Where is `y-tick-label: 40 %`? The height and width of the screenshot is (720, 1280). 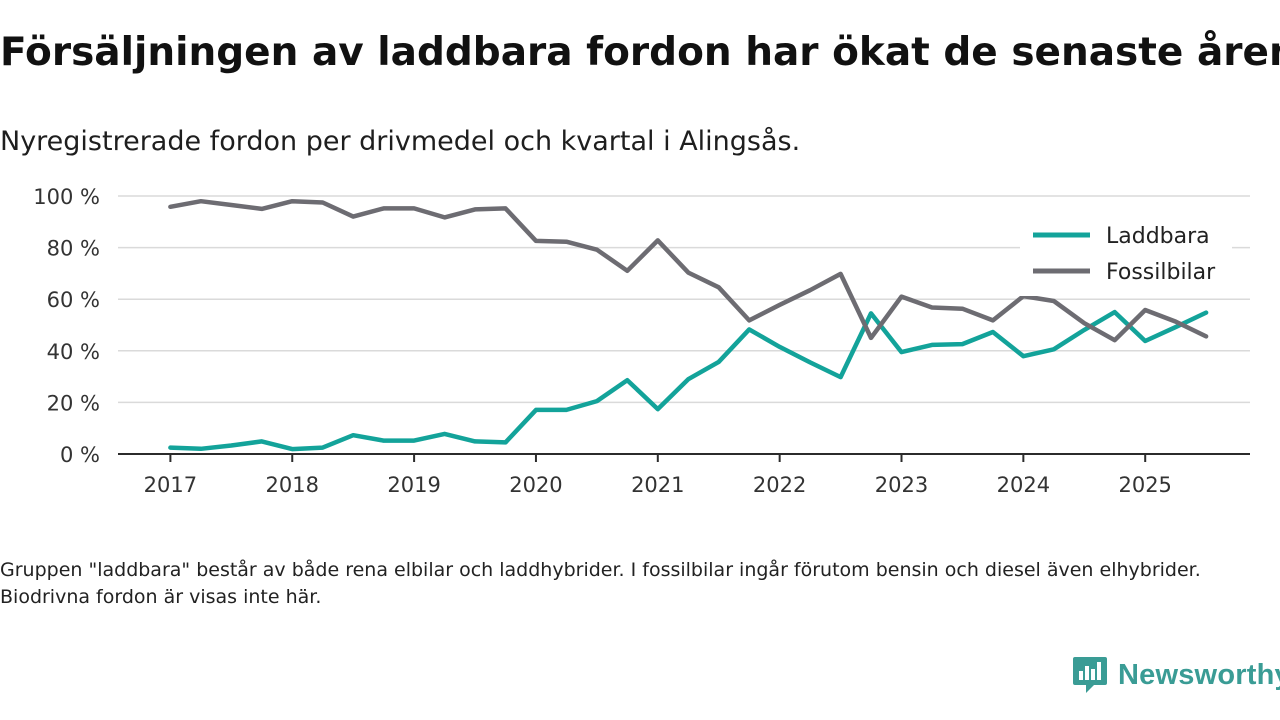 y-tick-label: 40 % is located at coordinates (73, 352).